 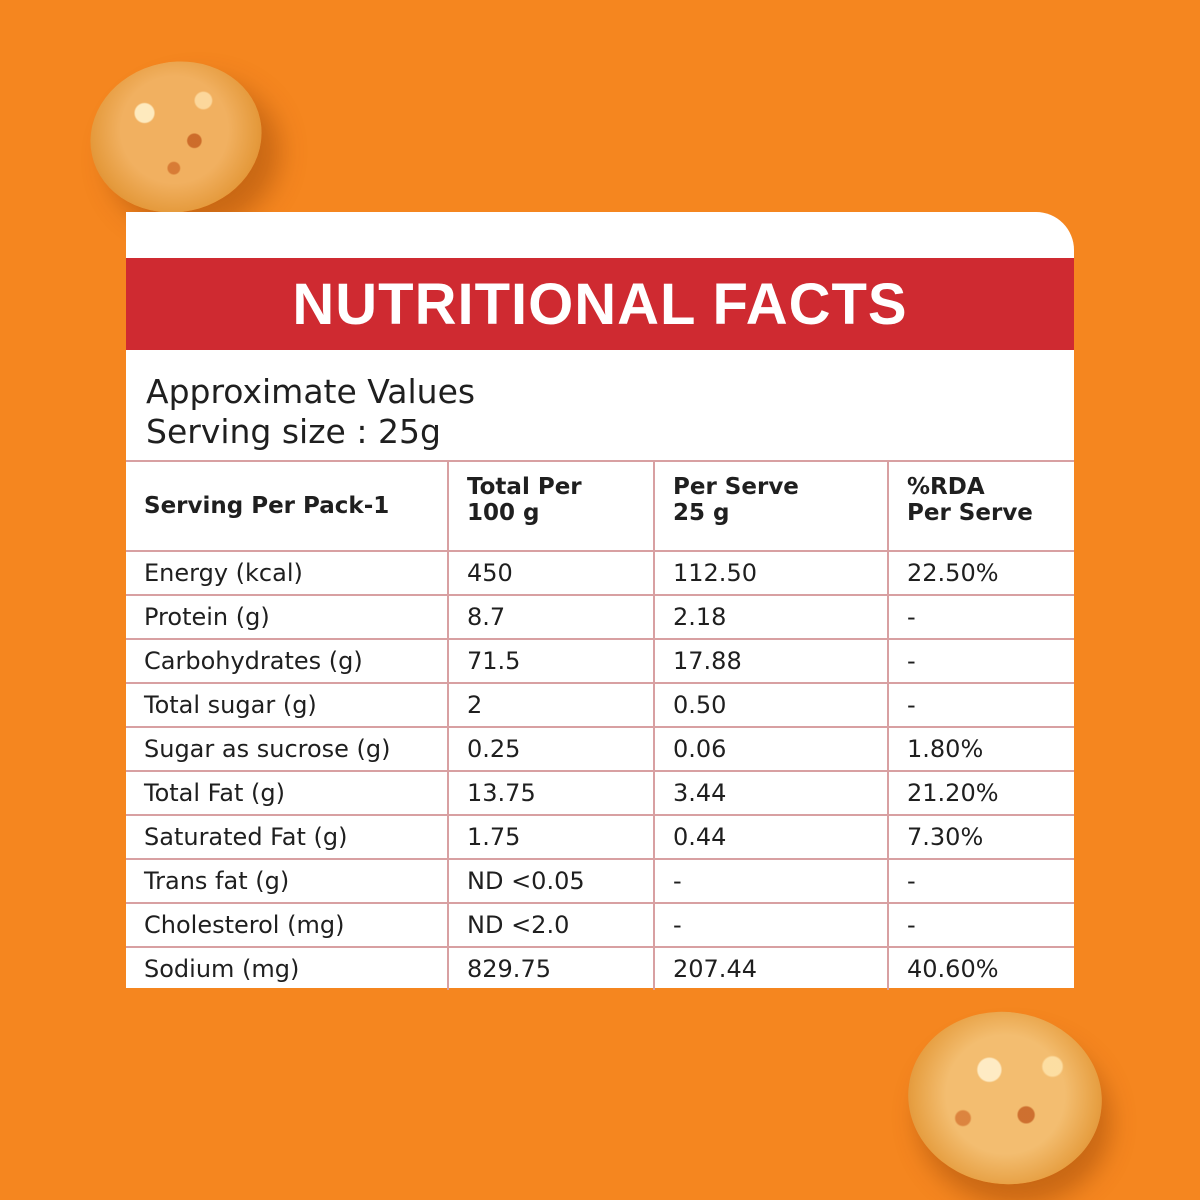 I want to click on per-100g-value: 71.5, so click(x=551, y=661).